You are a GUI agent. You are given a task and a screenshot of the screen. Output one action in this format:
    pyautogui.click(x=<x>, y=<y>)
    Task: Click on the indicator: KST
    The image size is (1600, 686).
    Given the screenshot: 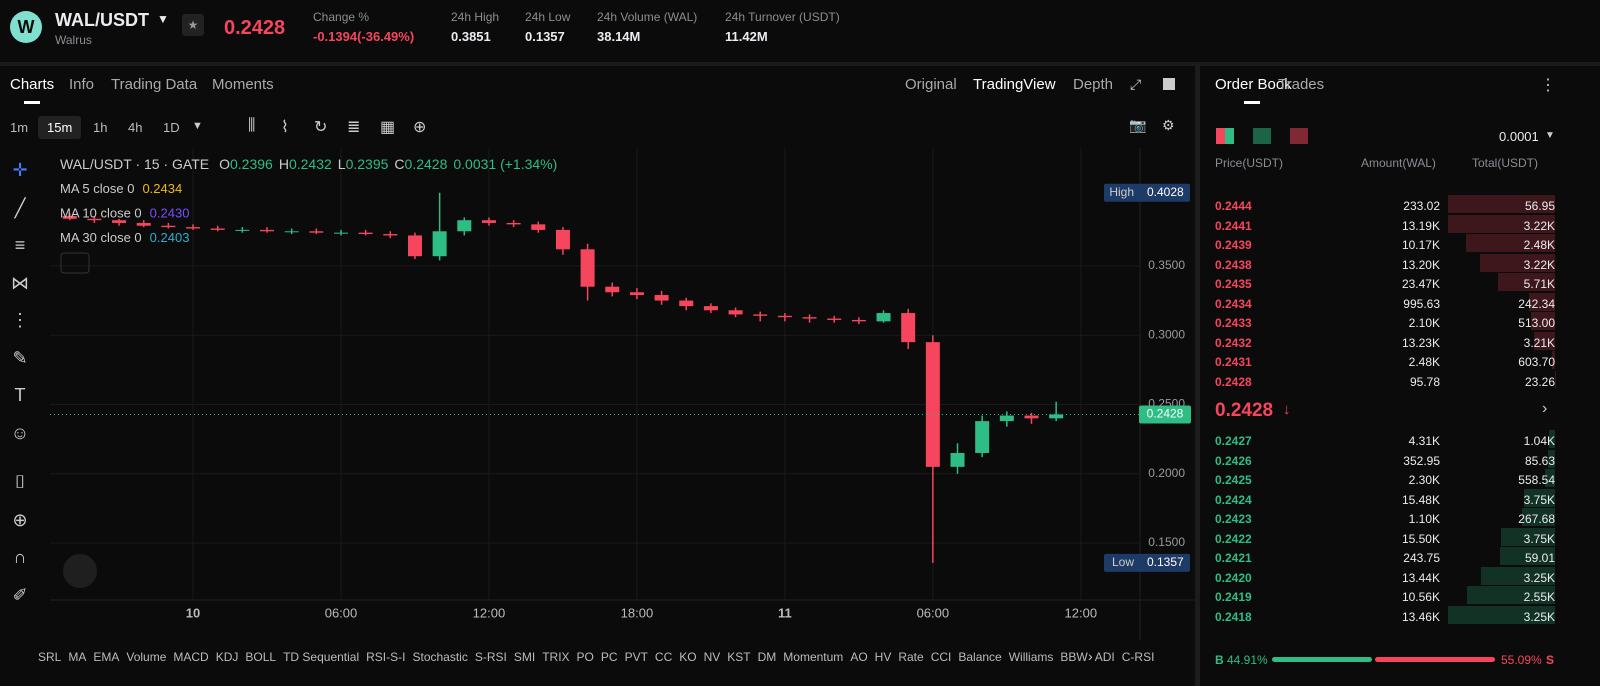 What is the action you would take?
    pyautogui.click(x=739, y=657)
    